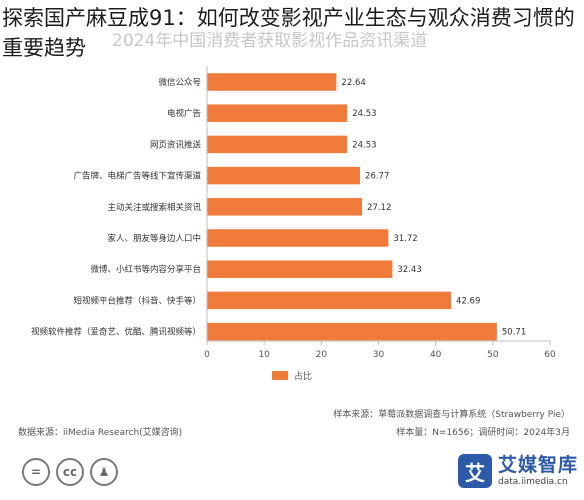 The width and height of the screenshot is (584, 500). Describe the element at coordinates (377, 177) in the screenshot. I see `value-label-4: 26.77` at that location.